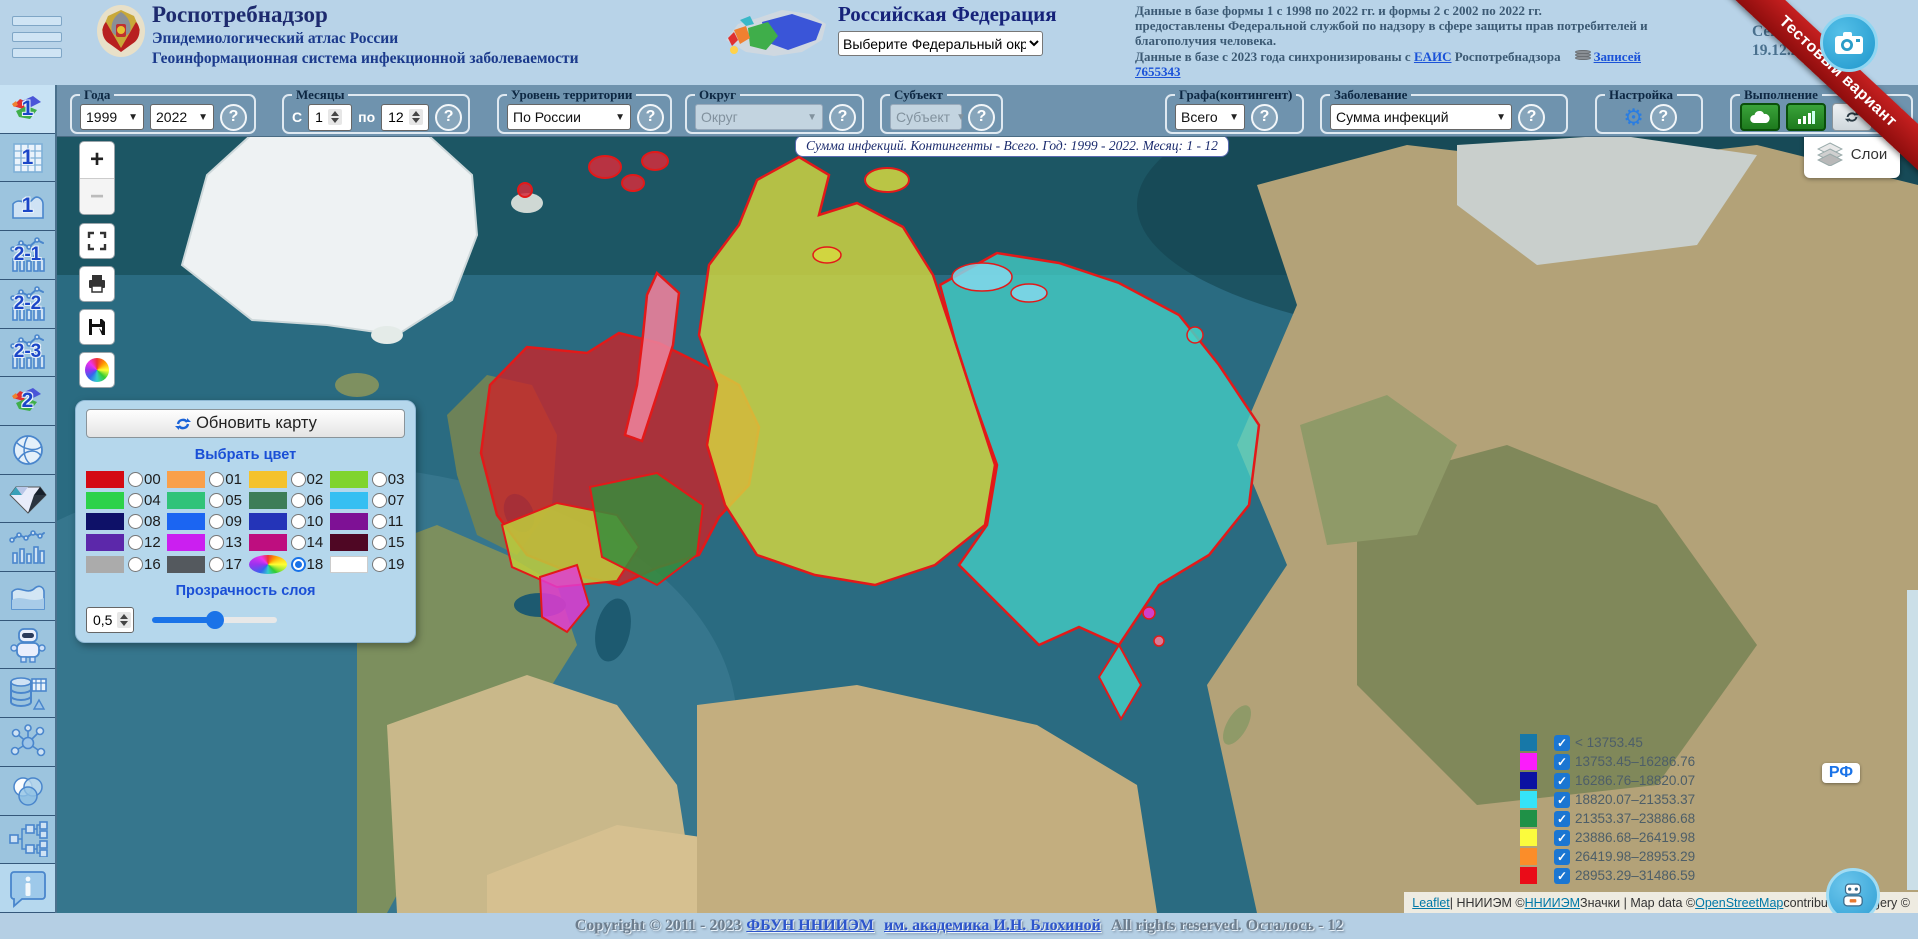  Describe the element at coordinates (27, 840) in the screenshot. I see `sidebar-item-tree` at that location.